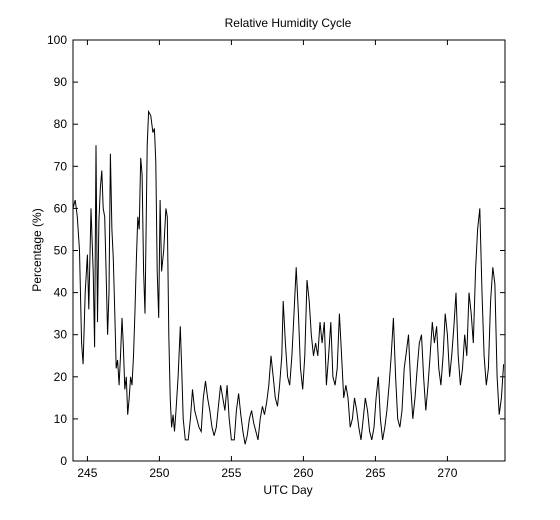 This screenshot has height=520, width=560. What do you see at coordinates (447, 473) in the screenshot?
I see `x-tick-label: 270` at bounding box center [447, 473].